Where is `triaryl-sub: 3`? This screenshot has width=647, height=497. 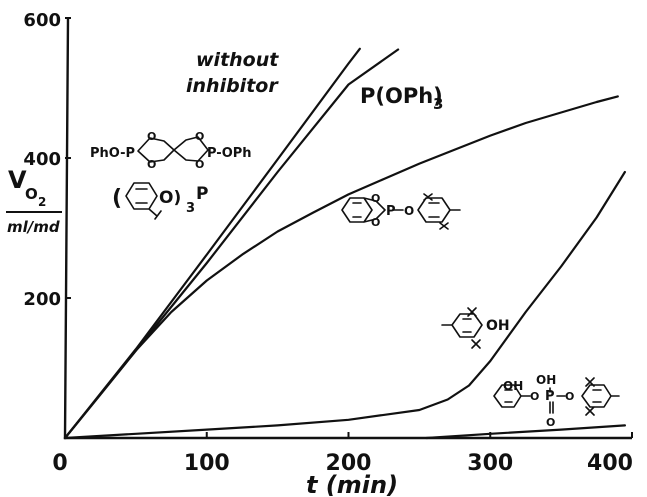 triaryl-sub: 3 is located at coordinates (190, 208).